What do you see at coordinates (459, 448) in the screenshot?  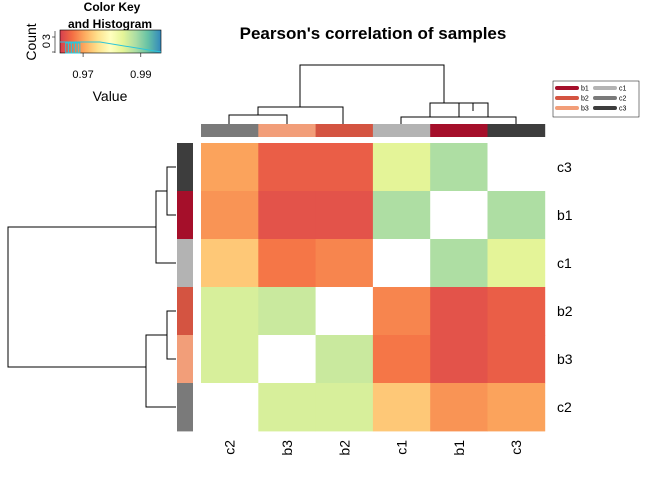 I see `column-label: b1` at bounding box center [459, 448].